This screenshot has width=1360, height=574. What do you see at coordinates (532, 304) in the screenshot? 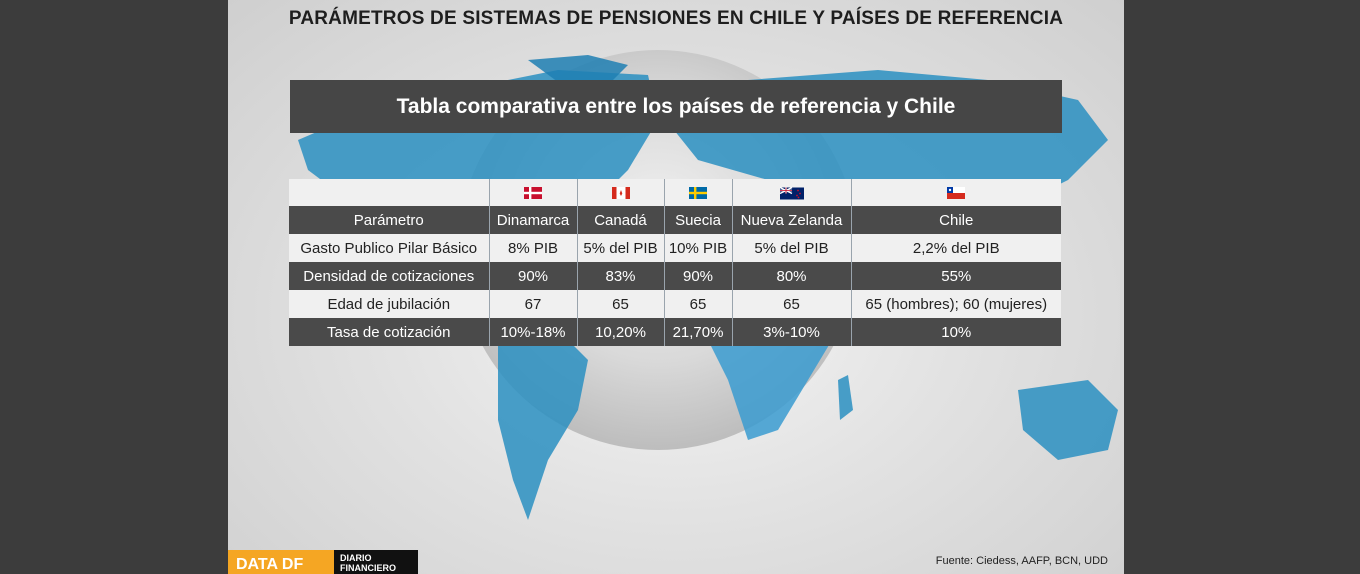
I see `table-cell: 67` at bounding box center [532, 304].